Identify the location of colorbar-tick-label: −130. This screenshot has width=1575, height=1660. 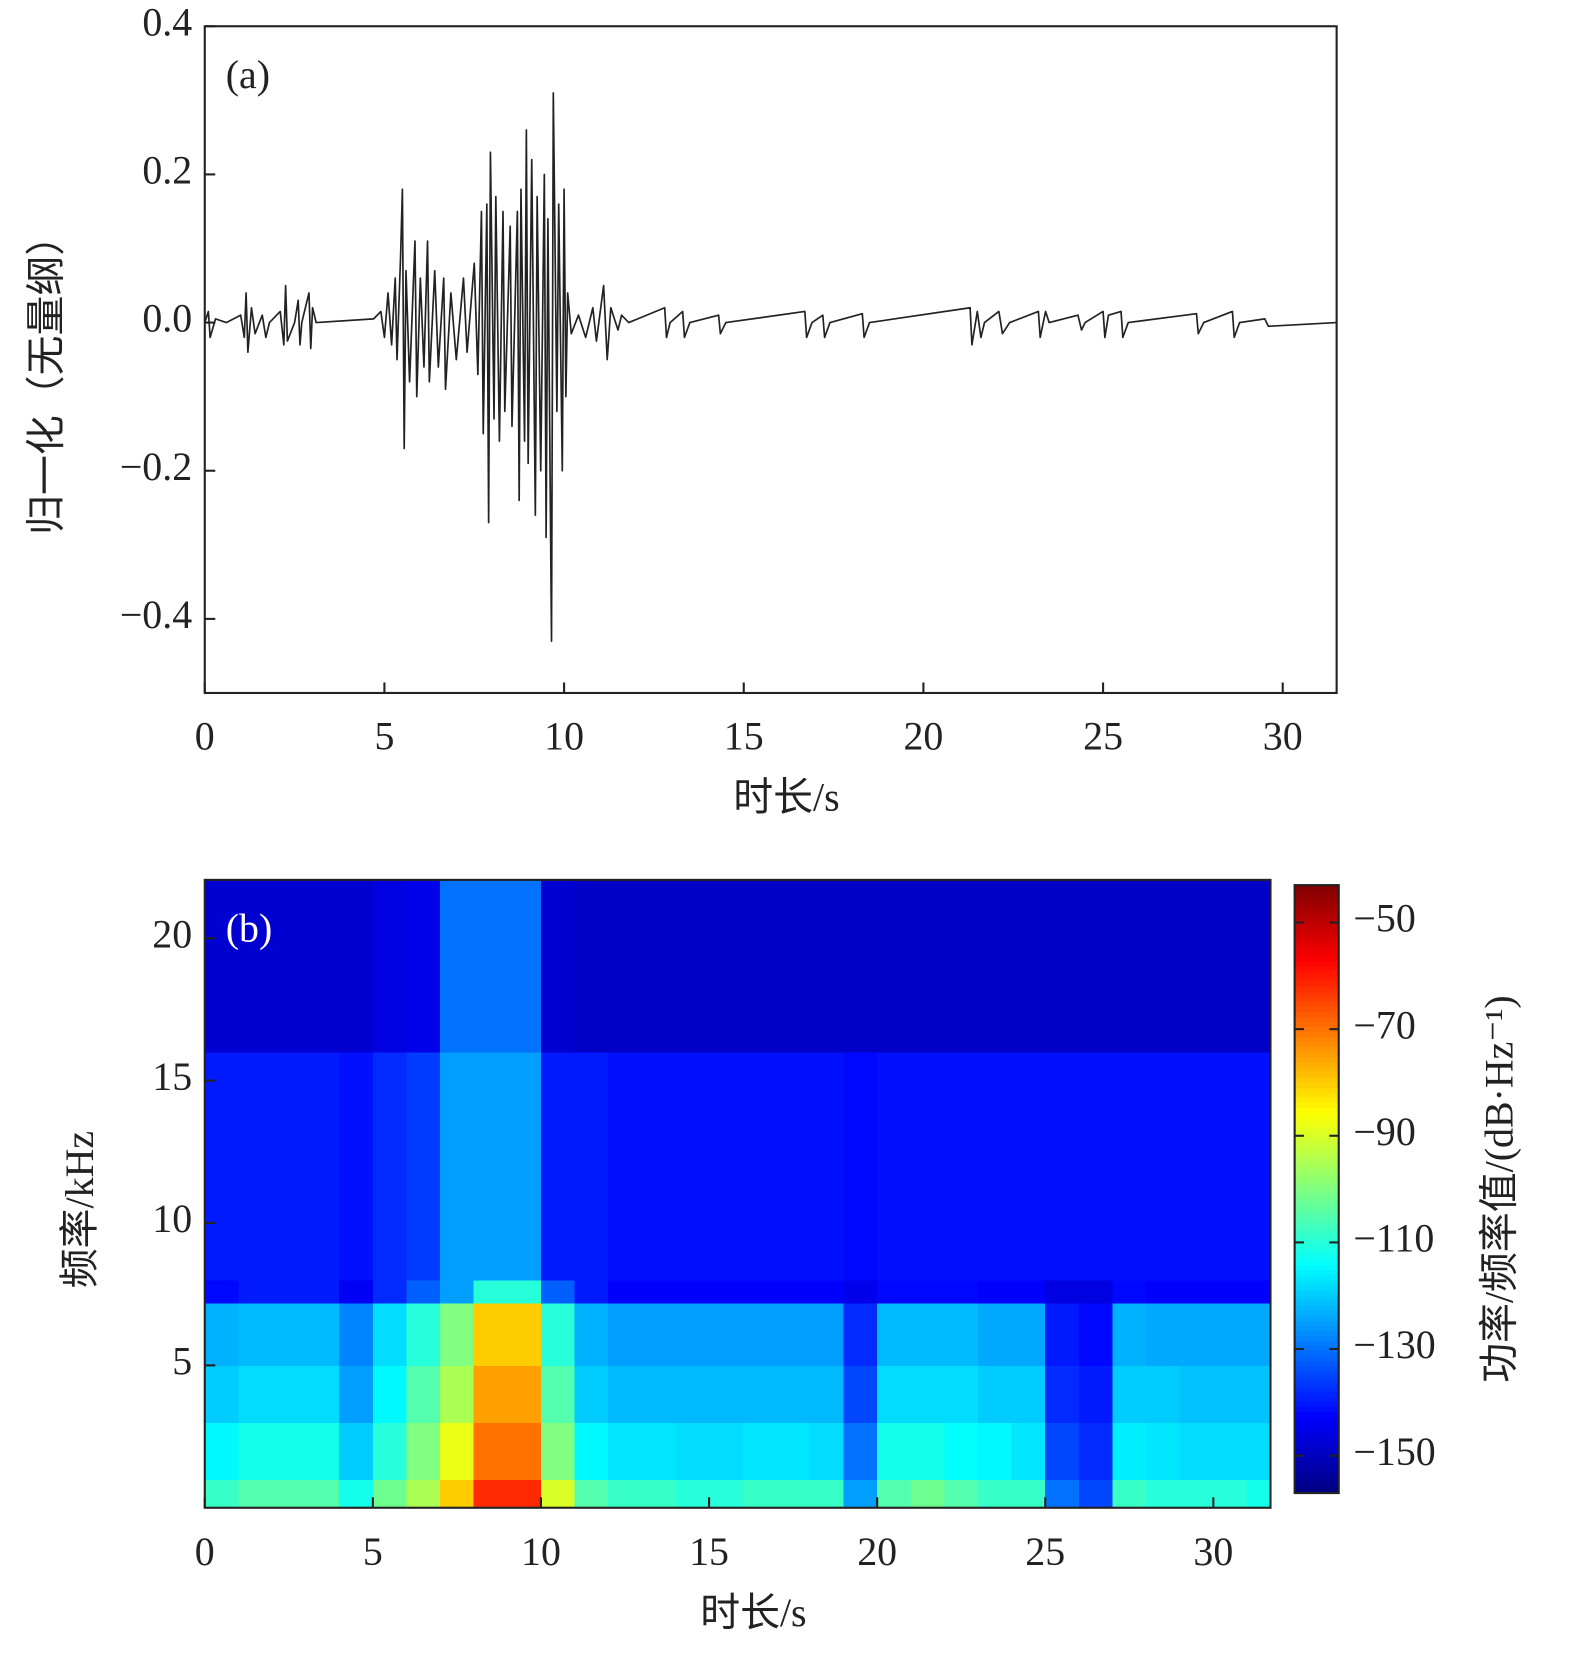
(1394, 1344).